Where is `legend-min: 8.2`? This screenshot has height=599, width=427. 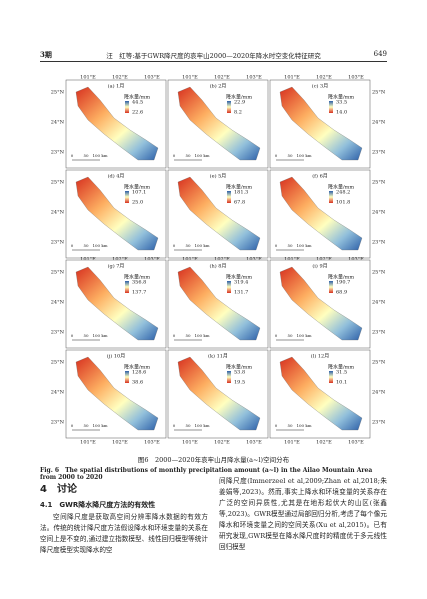 legend-min: 8.2 is located at coordinates (238, 113).